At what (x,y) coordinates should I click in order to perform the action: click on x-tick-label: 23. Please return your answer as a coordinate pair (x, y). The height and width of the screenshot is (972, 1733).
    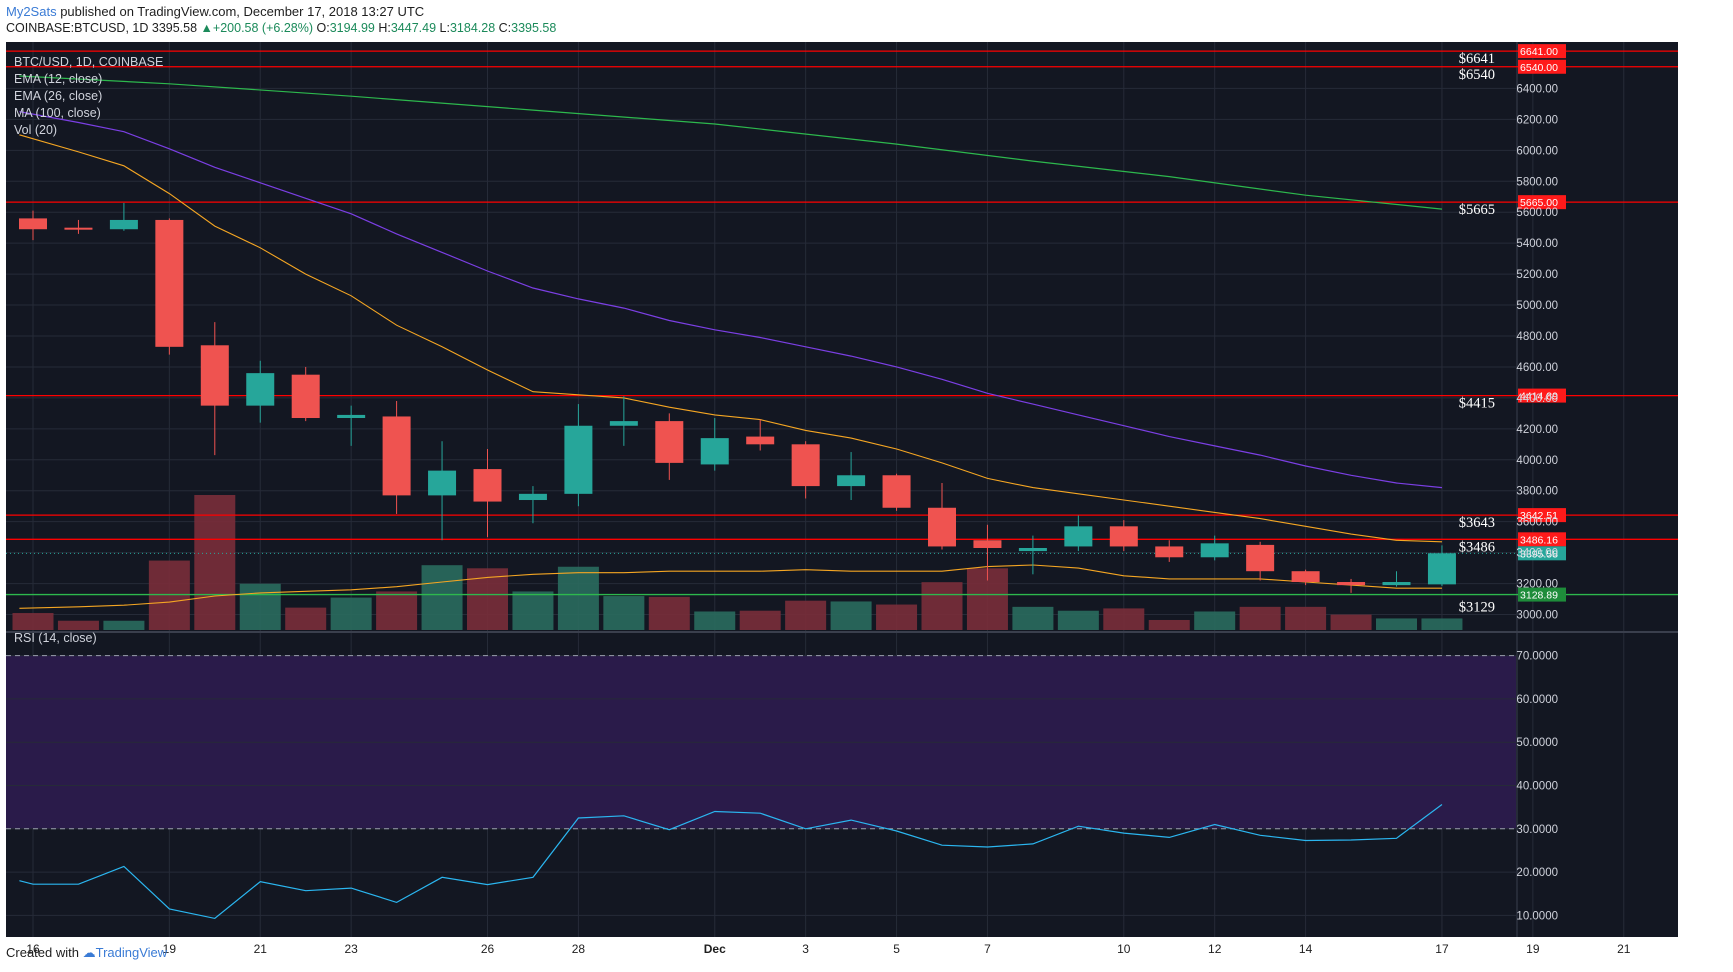
    Looking at the image, I should click on (351, 949).